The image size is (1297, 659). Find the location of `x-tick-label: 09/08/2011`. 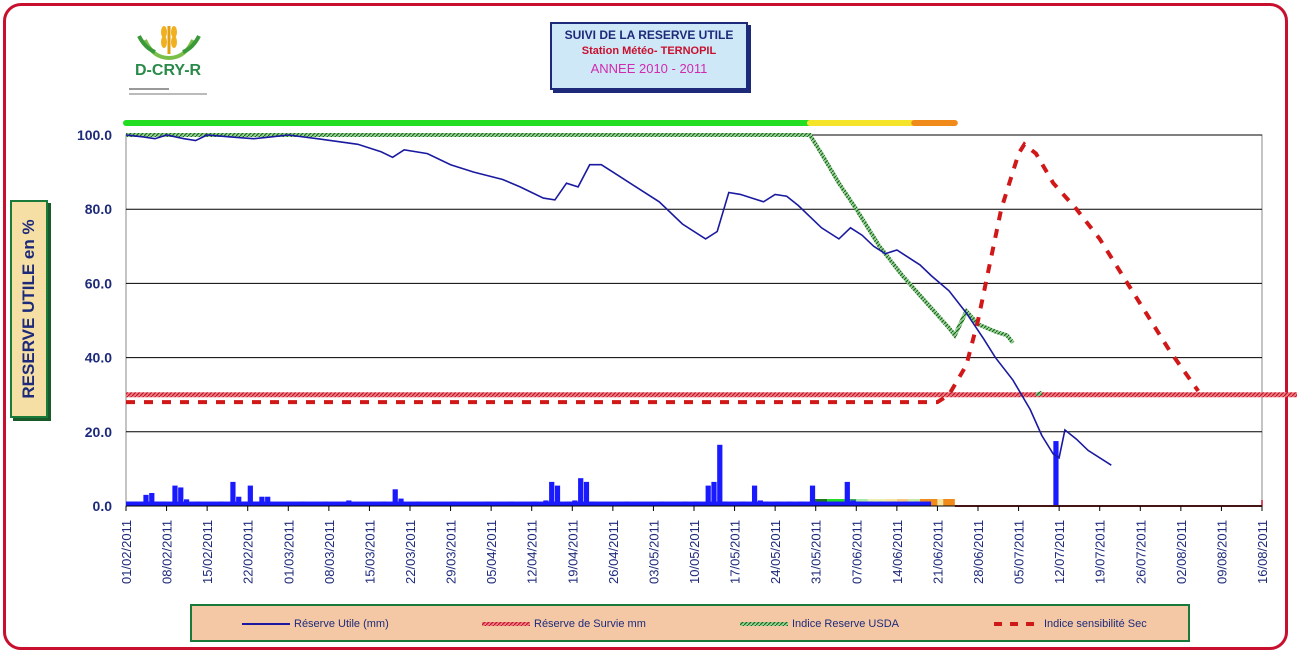

x-tick-label: 09/08/2011 is located at coordinates (1221, 552).